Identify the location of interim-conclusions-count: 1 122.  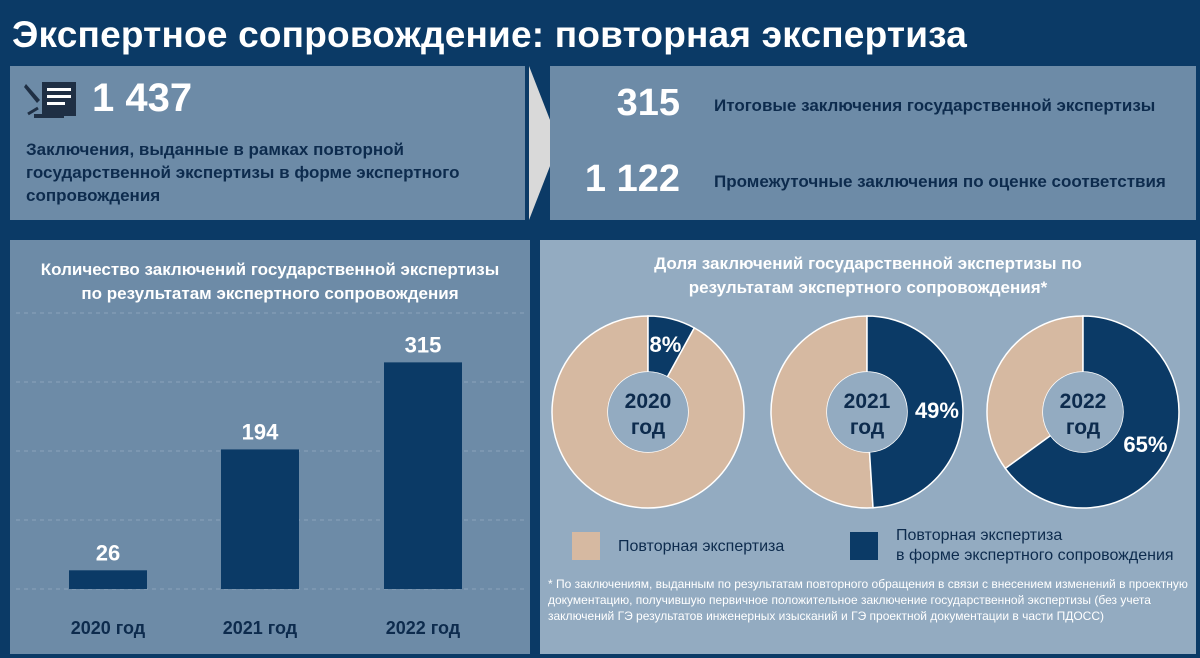
(632, 179).